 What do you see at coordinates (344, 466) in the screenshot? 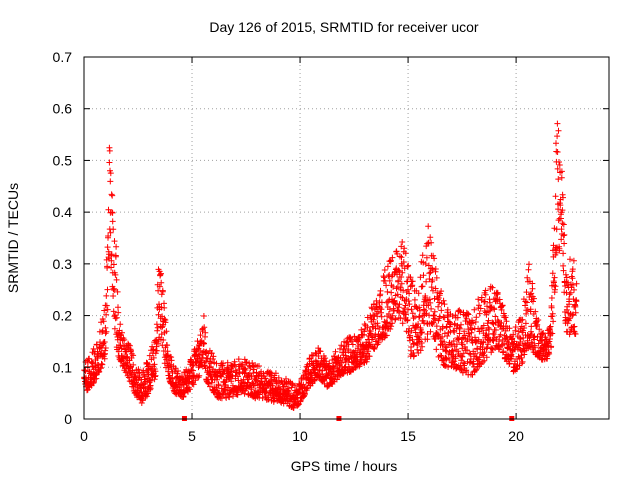
I see `x-axis-title: GPS time / hours` at bounding box center [344, 466].